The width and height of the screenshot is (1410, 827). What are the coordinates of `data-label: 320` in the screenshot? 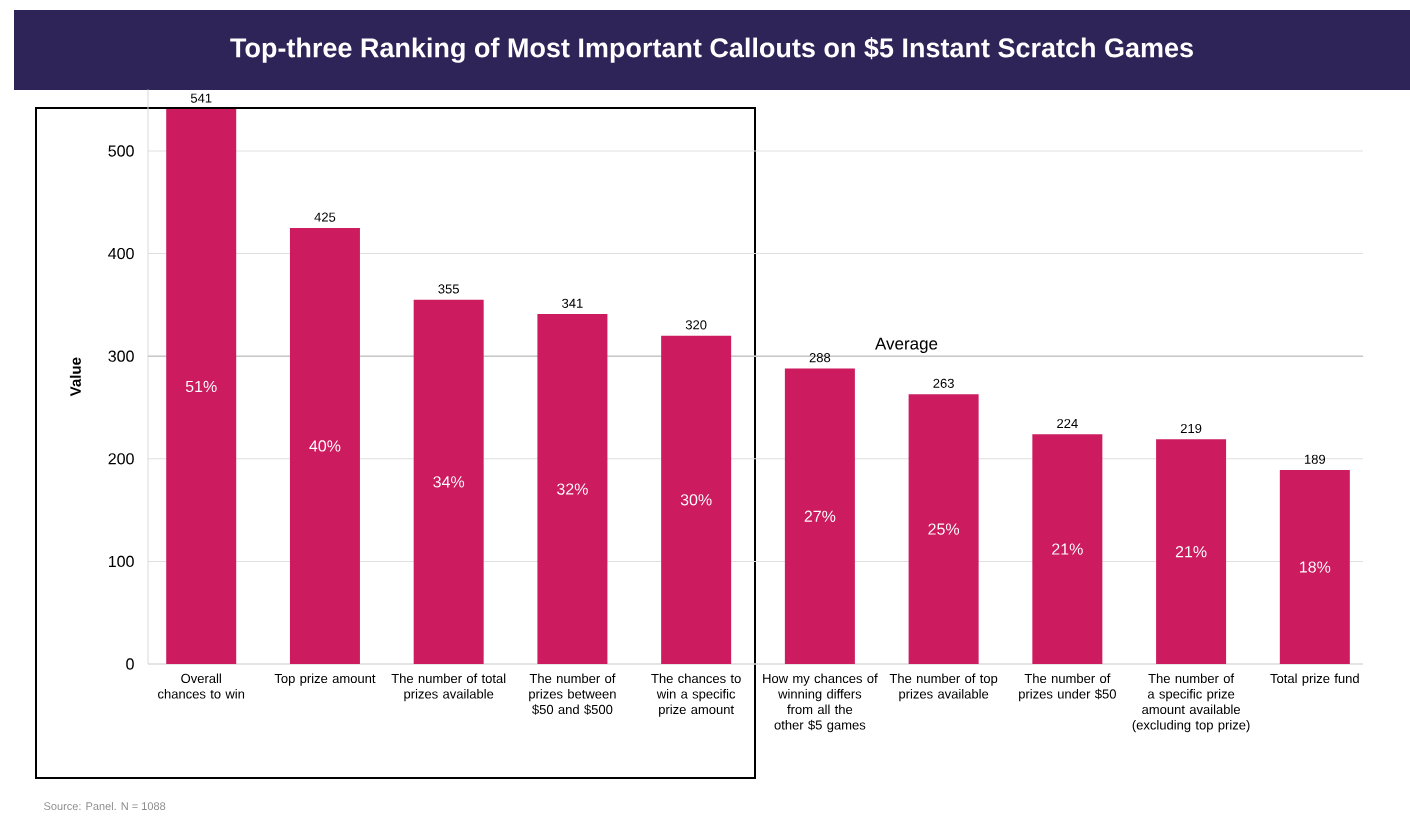 It's located at (696, 325).